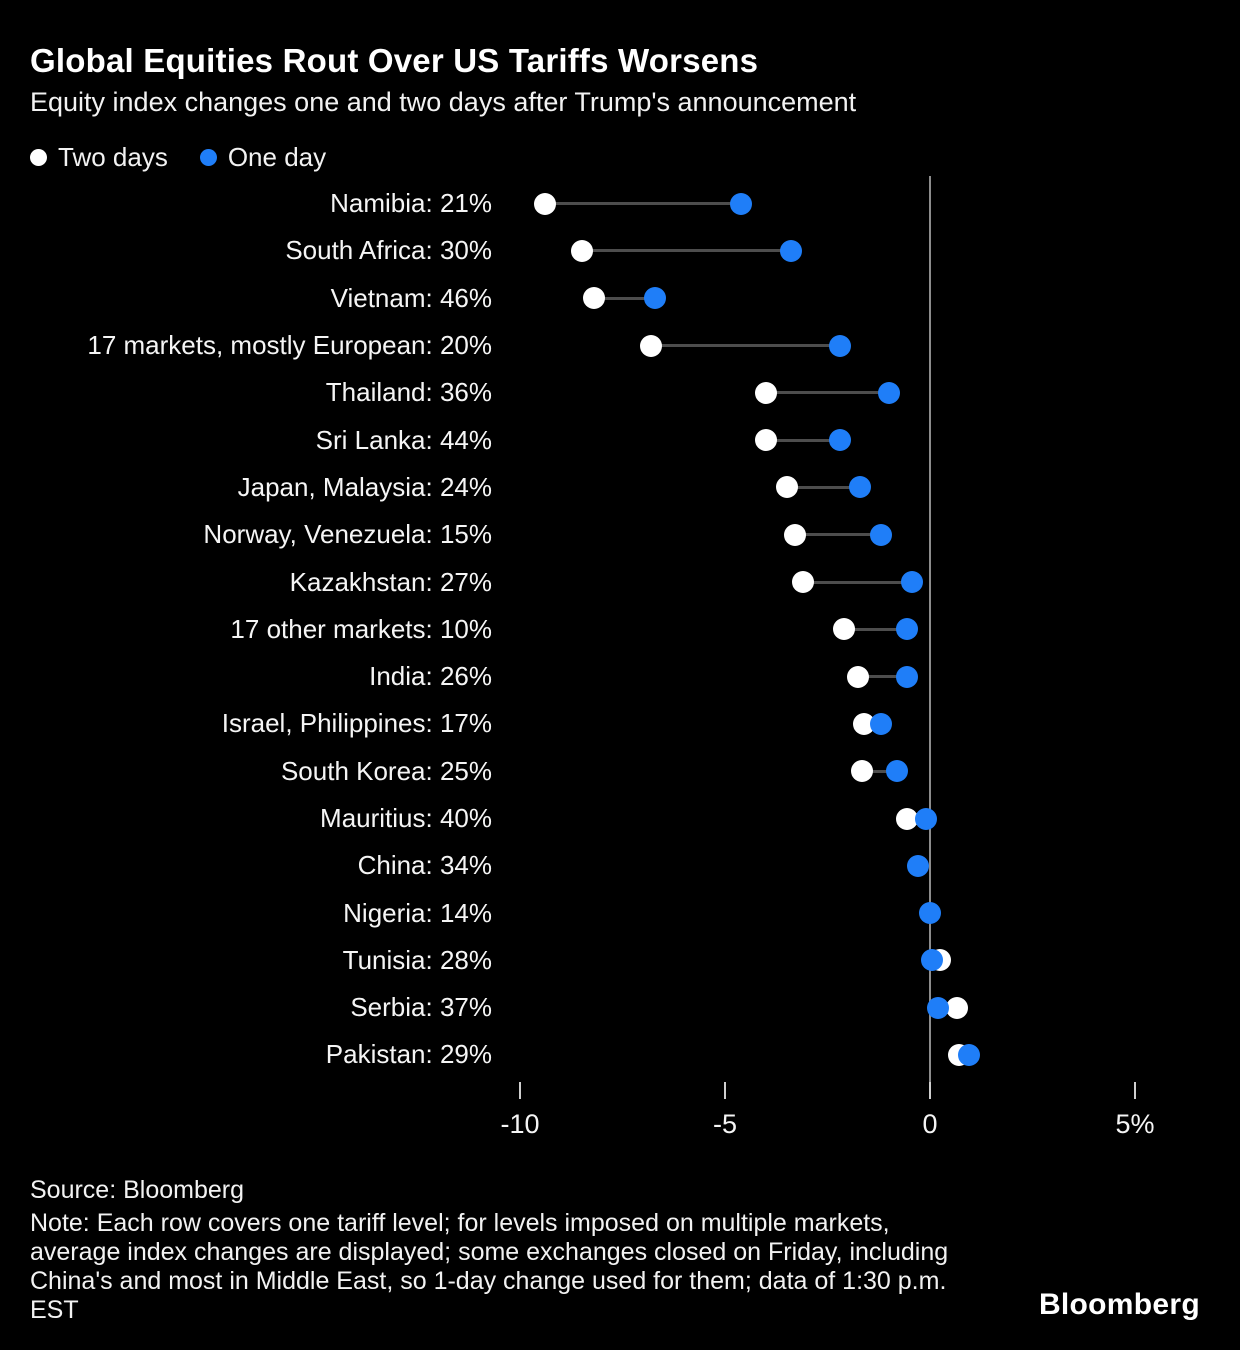 This screenshot has height=1350, width=1240. Describe the element at coordinates (930, 1124) in the screenshot. I see `x-tick-label: 0` at that location.